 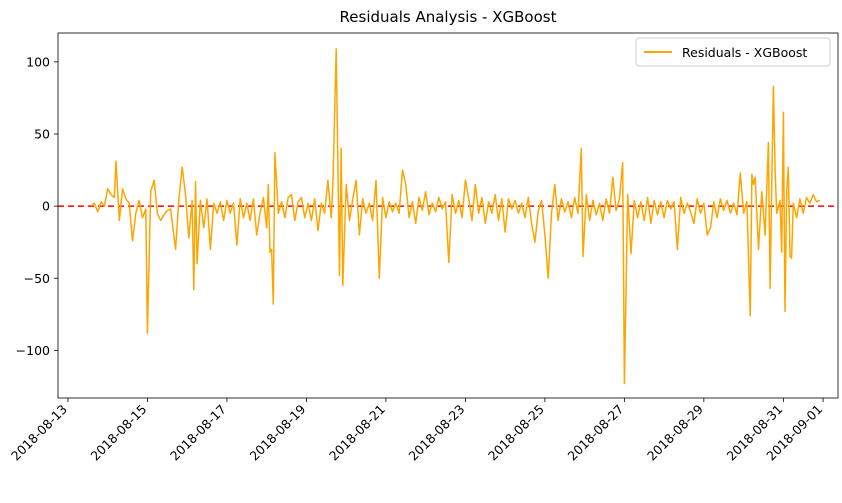 I want to click on y-tick-label: −100, so click(x=33, y=350).